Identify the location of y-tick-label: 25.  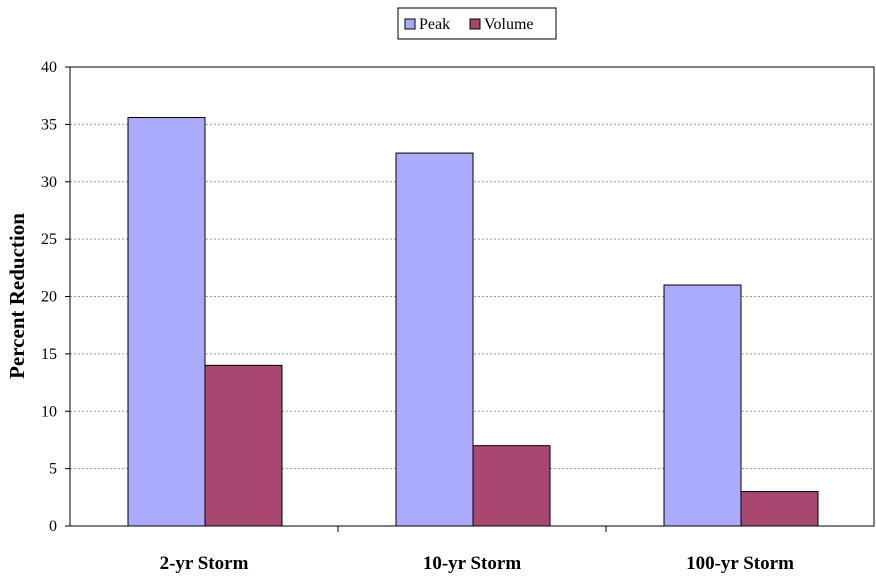
(49, 239).